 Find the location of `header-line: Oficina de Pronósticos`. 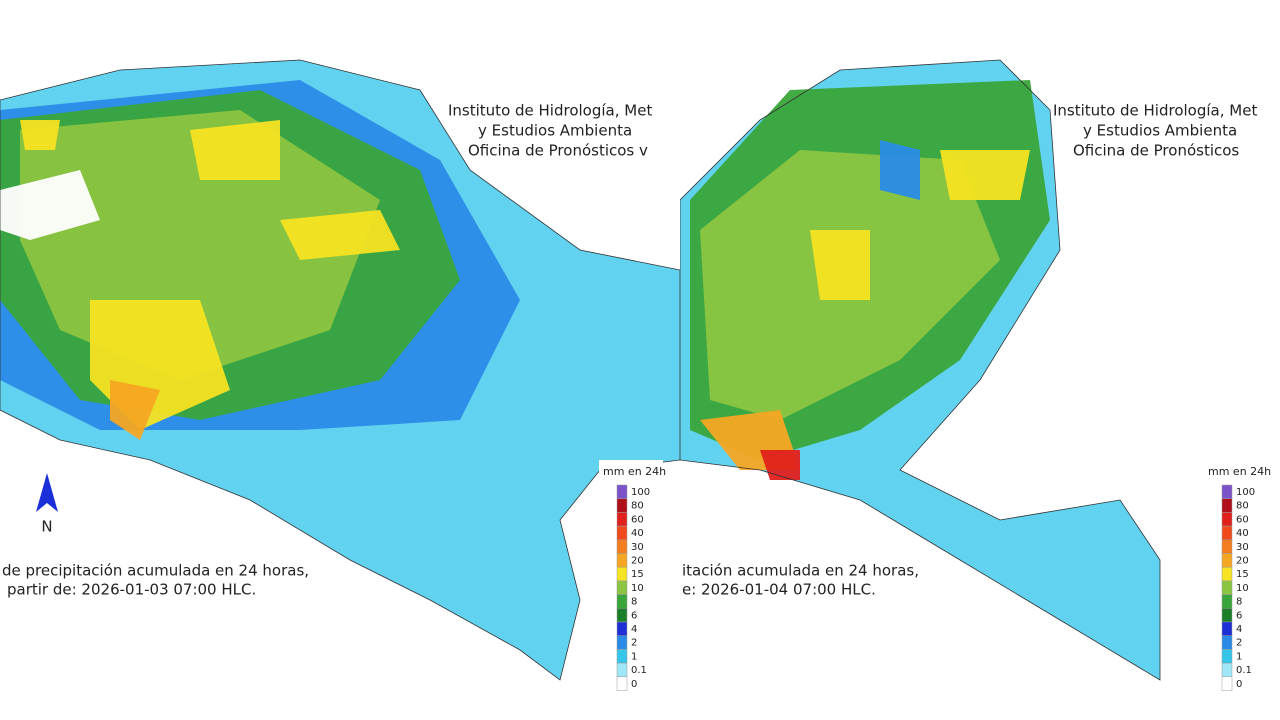

header-line: Oficina de Pronósticos is located at coordinates (1156, 151).